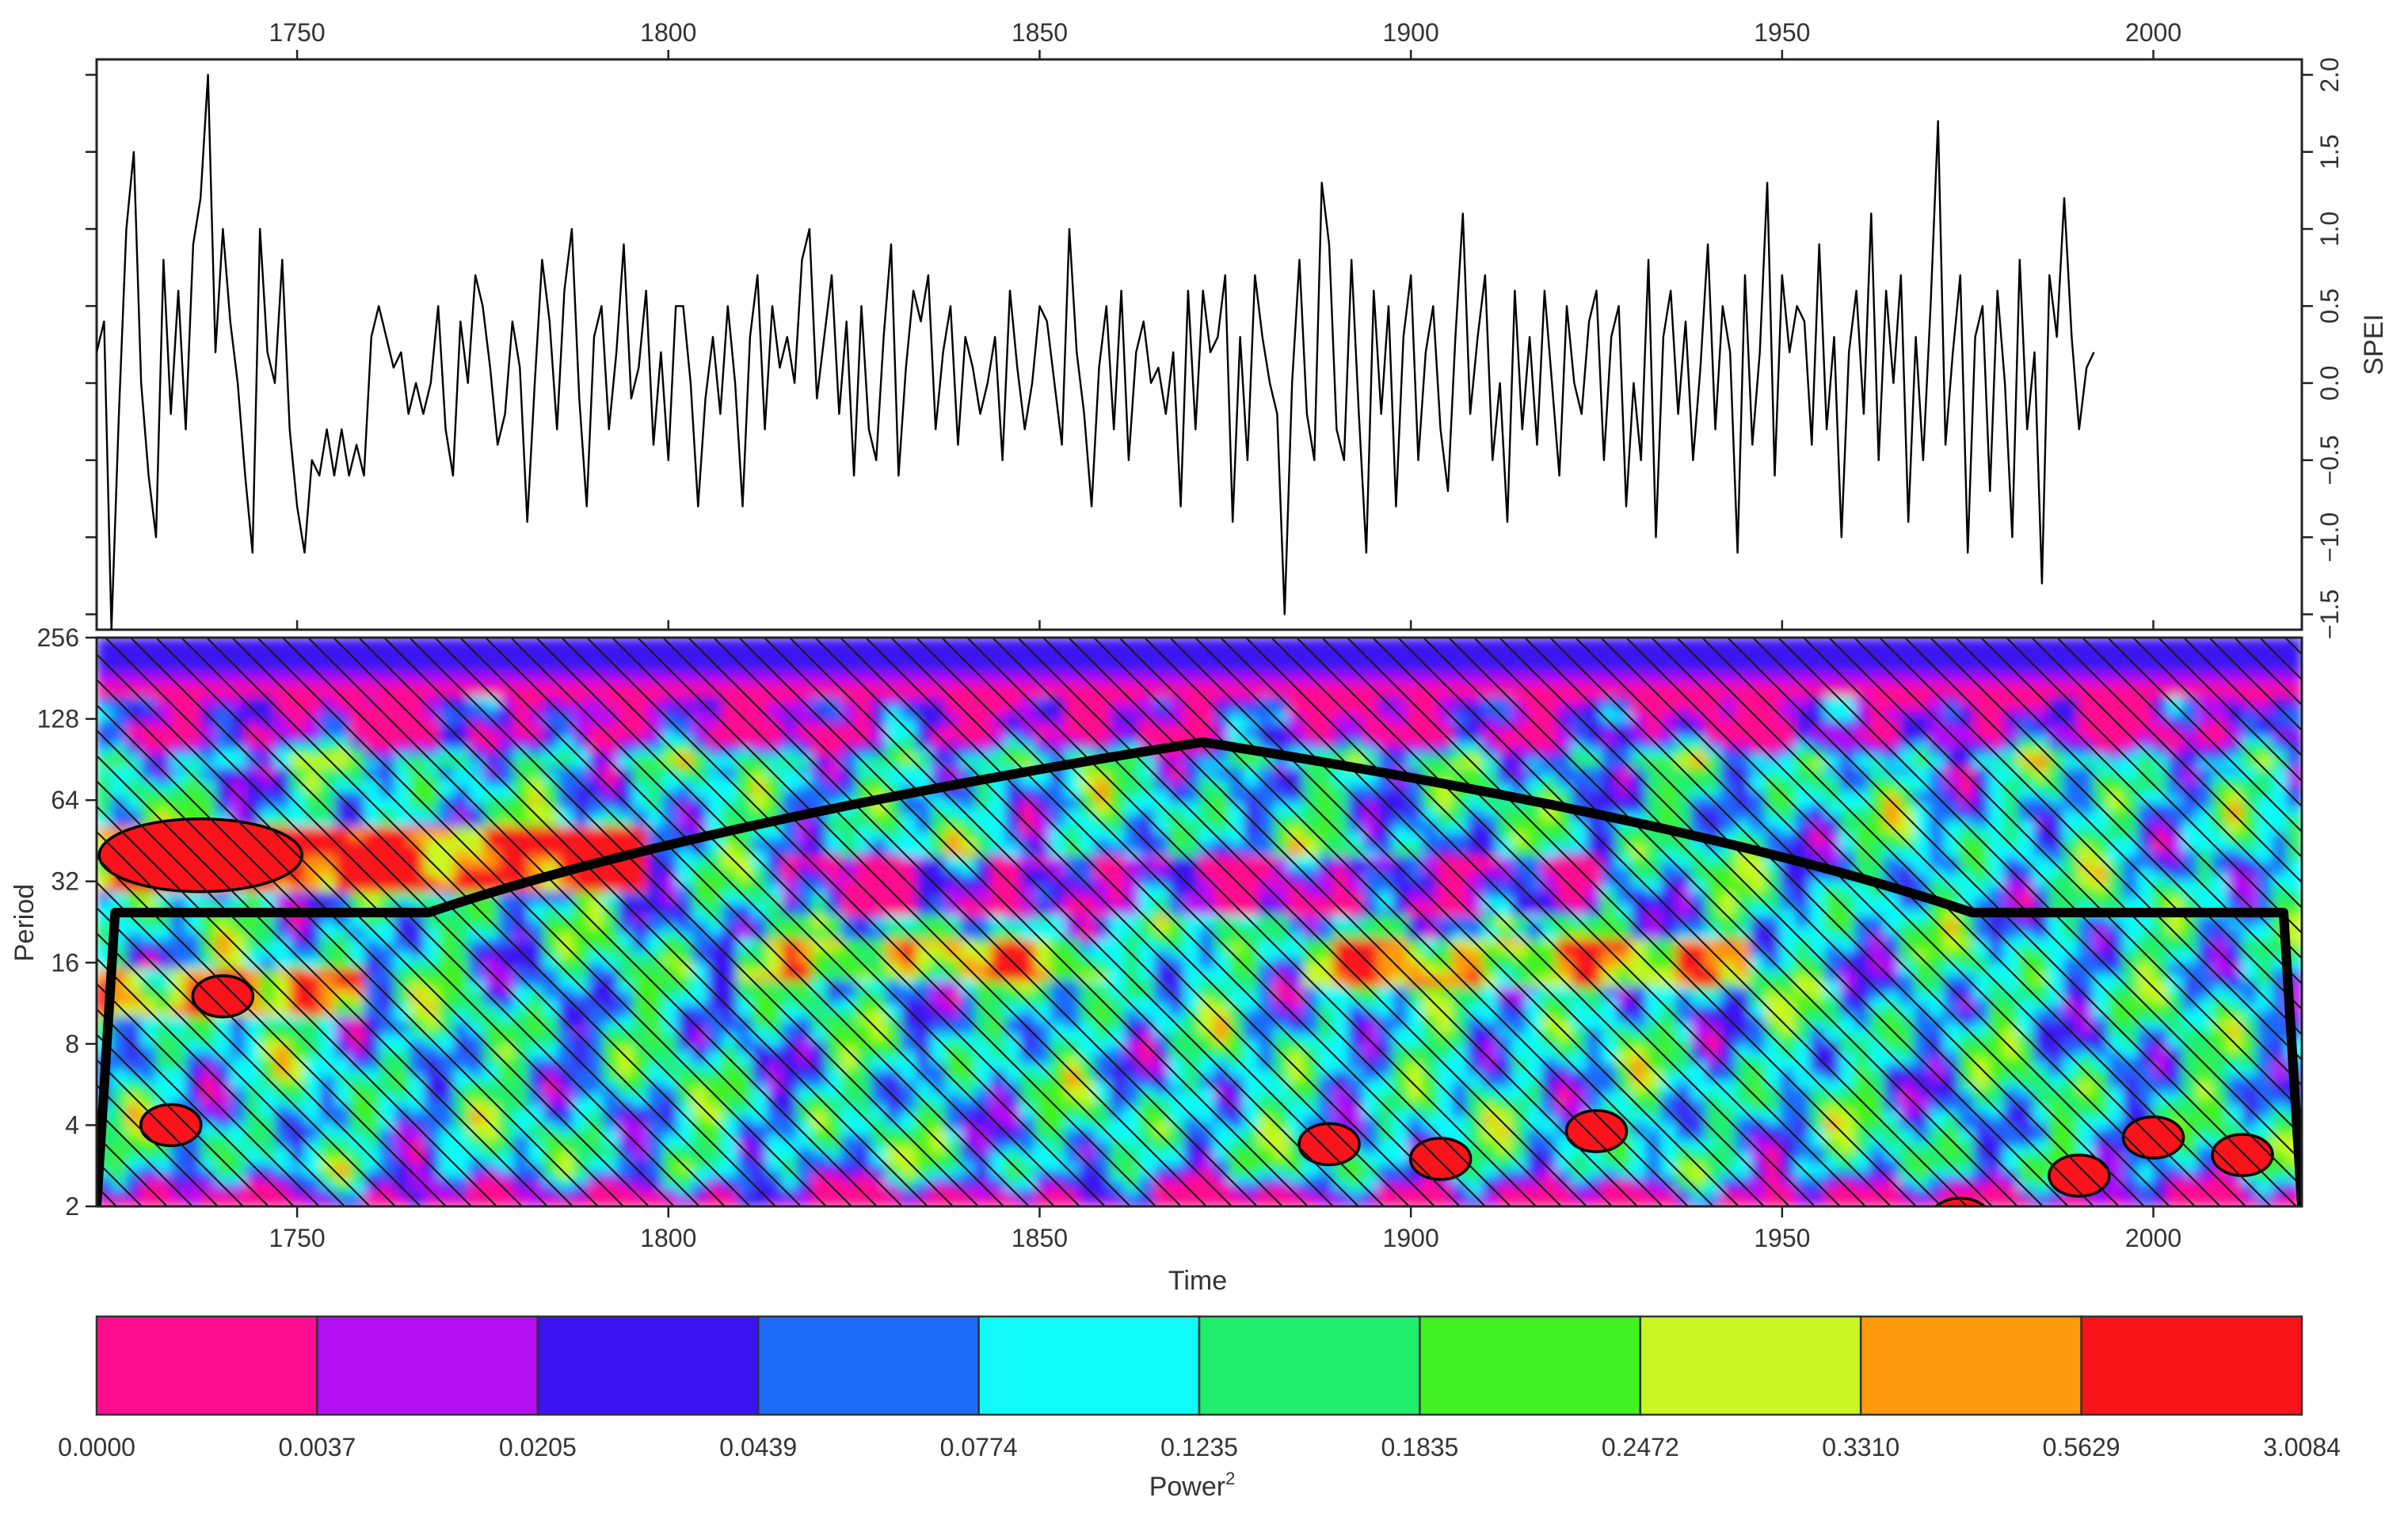  I want to click on top-x-tick-label: 1900, so click(1411, 32).